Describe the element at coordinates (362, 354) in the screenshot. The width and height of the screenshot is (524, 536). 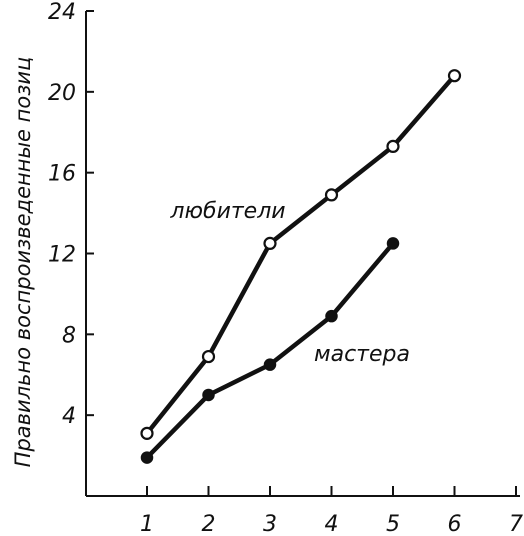
I see `series-label-2: мастера` at that location.